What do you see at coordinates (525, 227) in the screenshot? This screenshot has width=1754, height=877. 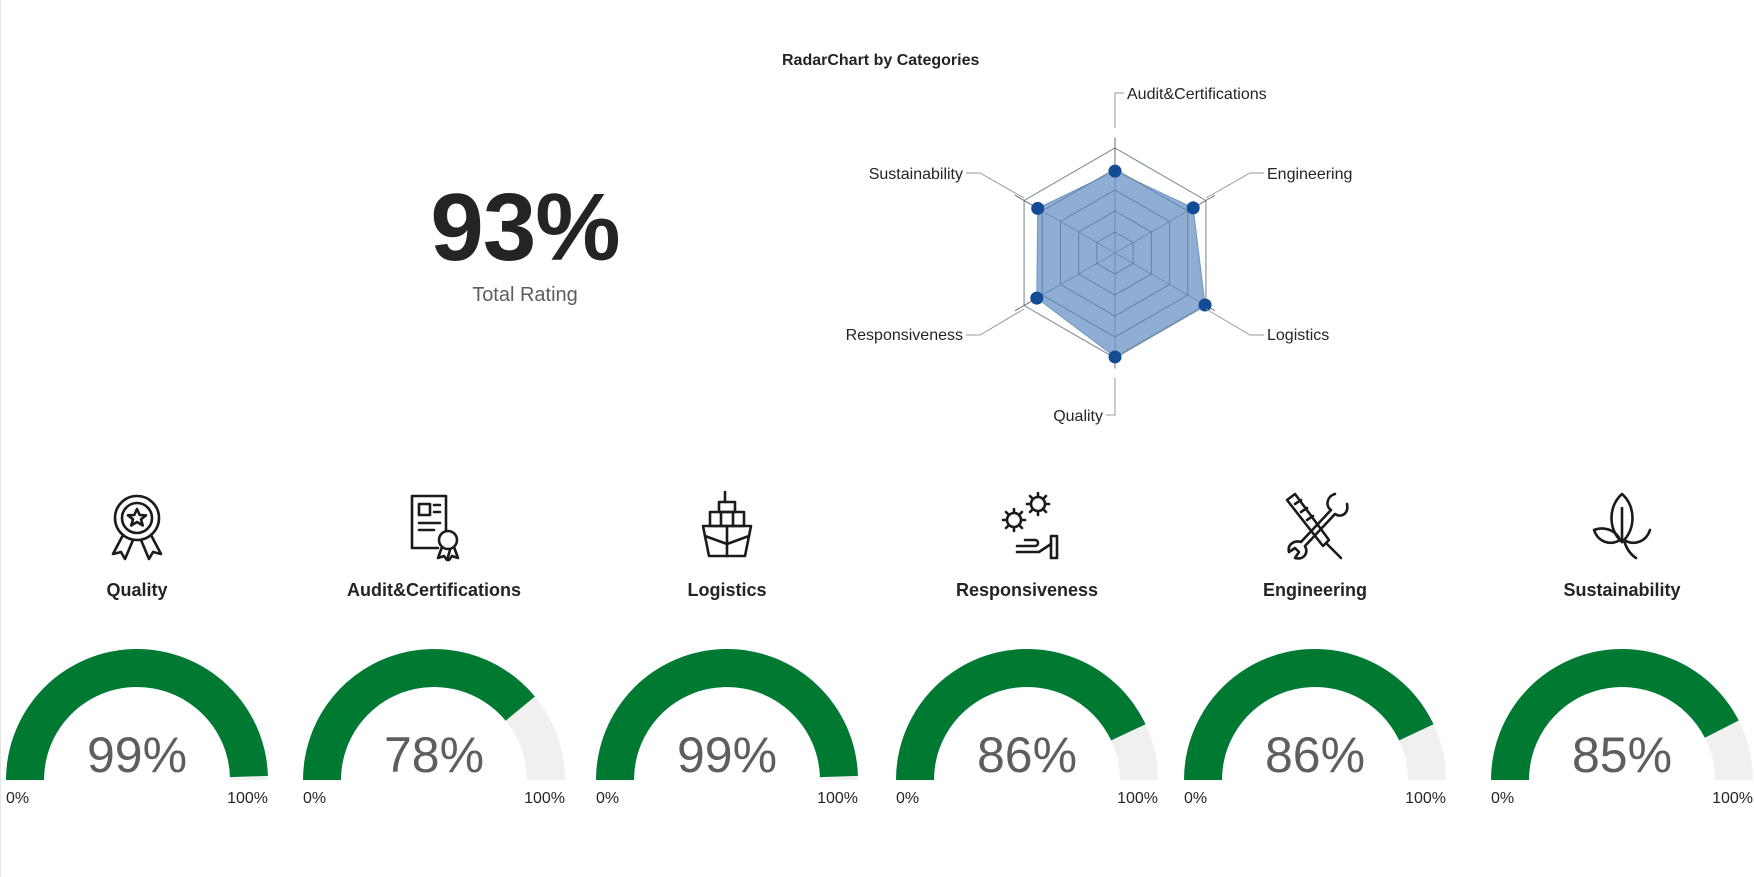 I see `total-rating-value: 93%` at bounding box center [525, 227].